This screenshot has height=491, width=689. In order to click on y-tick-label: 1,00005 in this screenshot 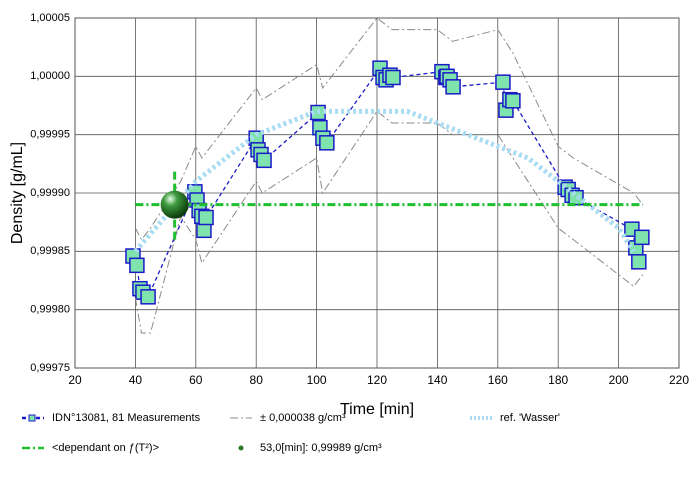, I will do `click(50, 18)`.